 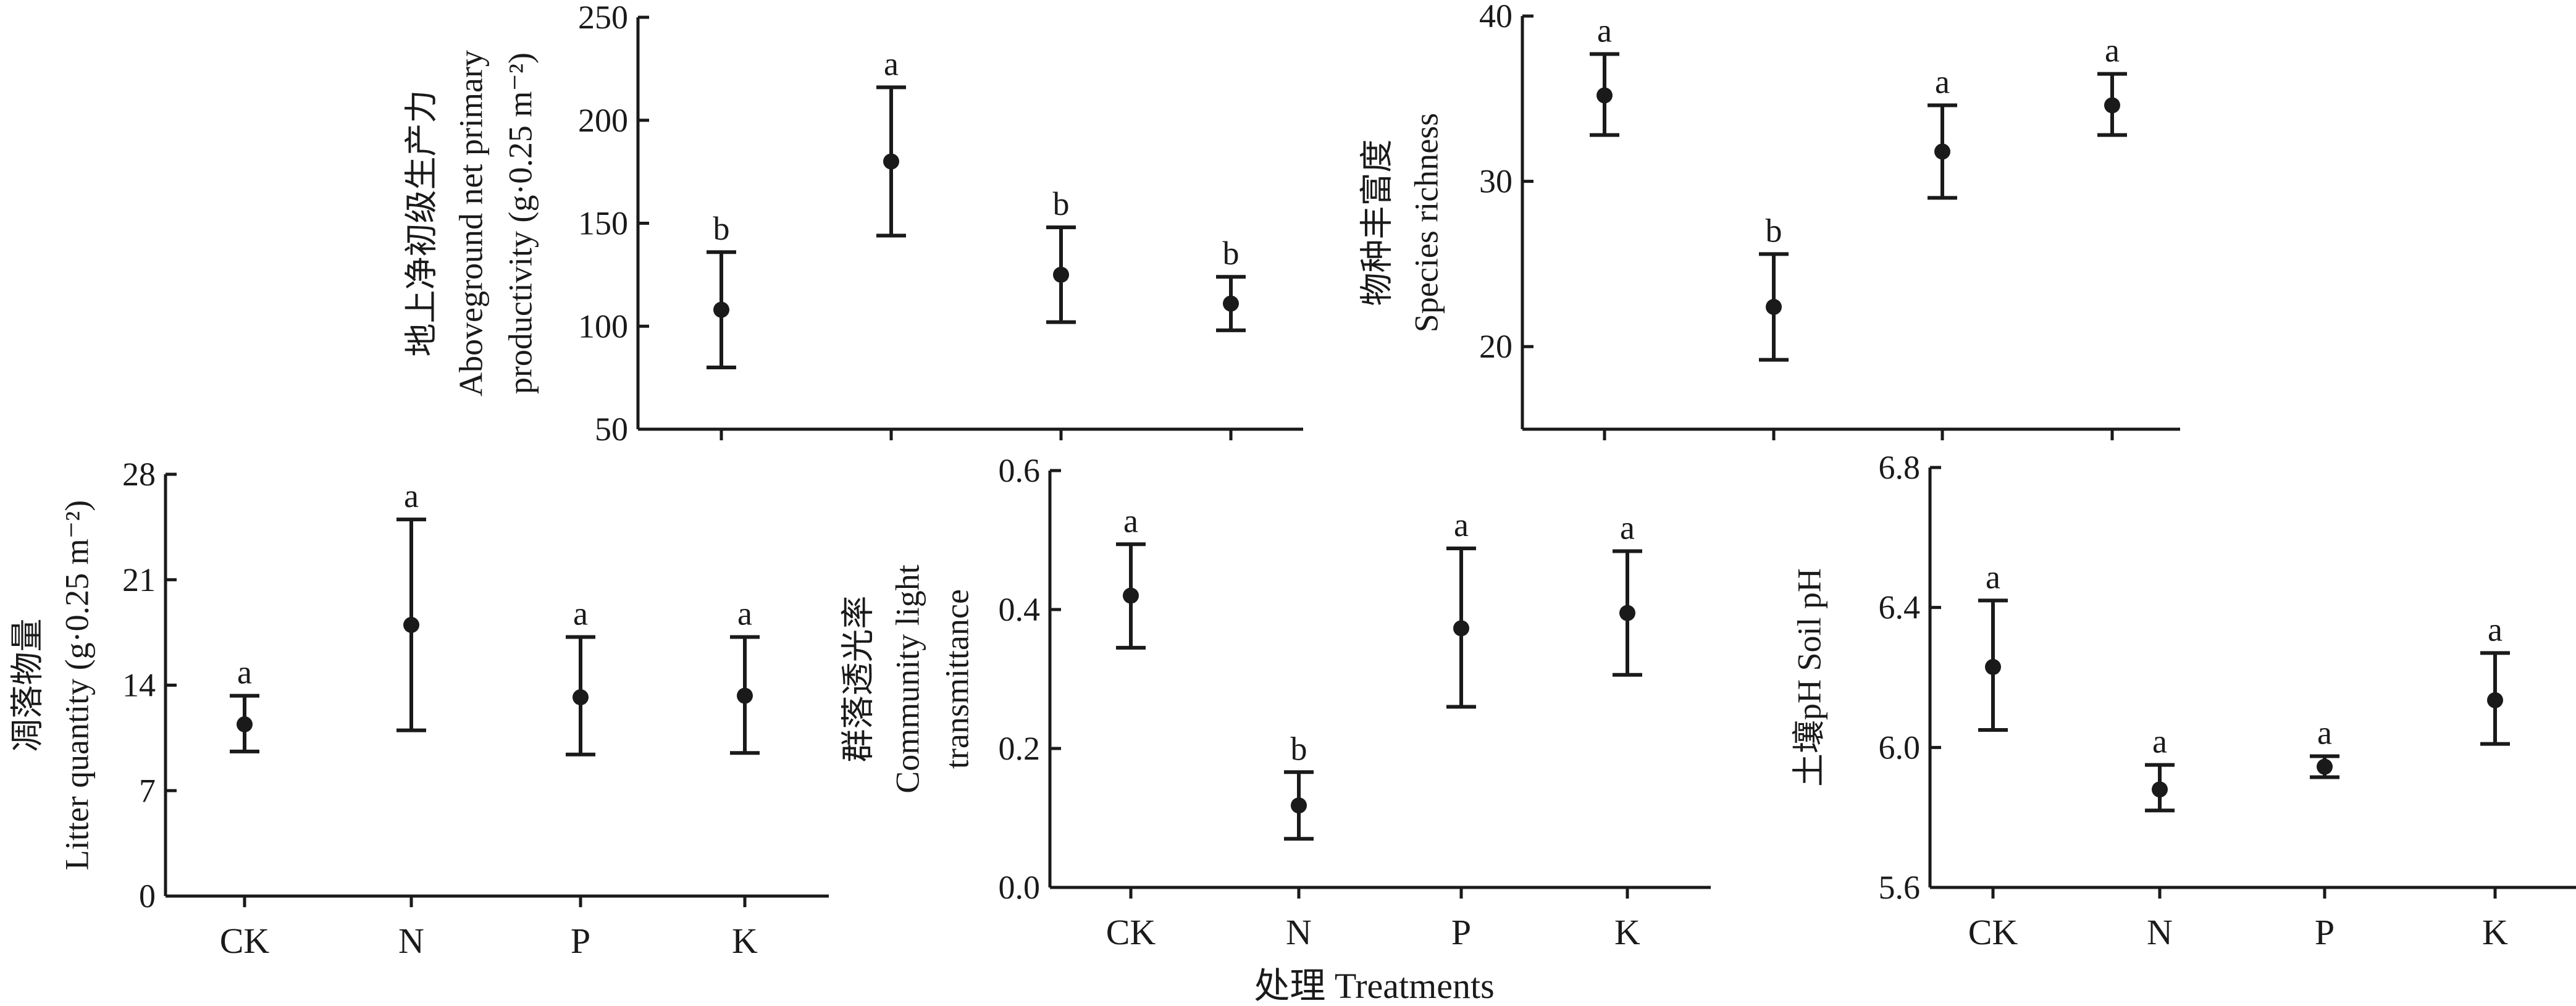 I want to click on light-y-tick-label: 0.0, so click(x=1020, y=887).